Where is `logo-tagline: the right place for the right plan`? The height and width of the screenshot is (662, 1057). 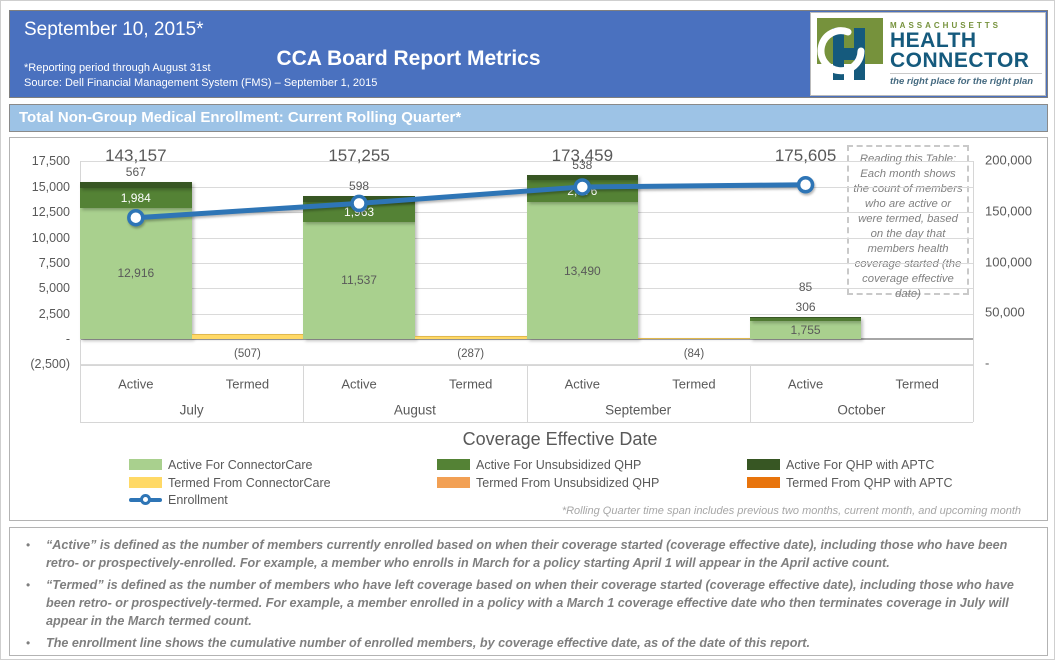
logo-tagline: the right place for the right plan is located at coordinates (962, 82).